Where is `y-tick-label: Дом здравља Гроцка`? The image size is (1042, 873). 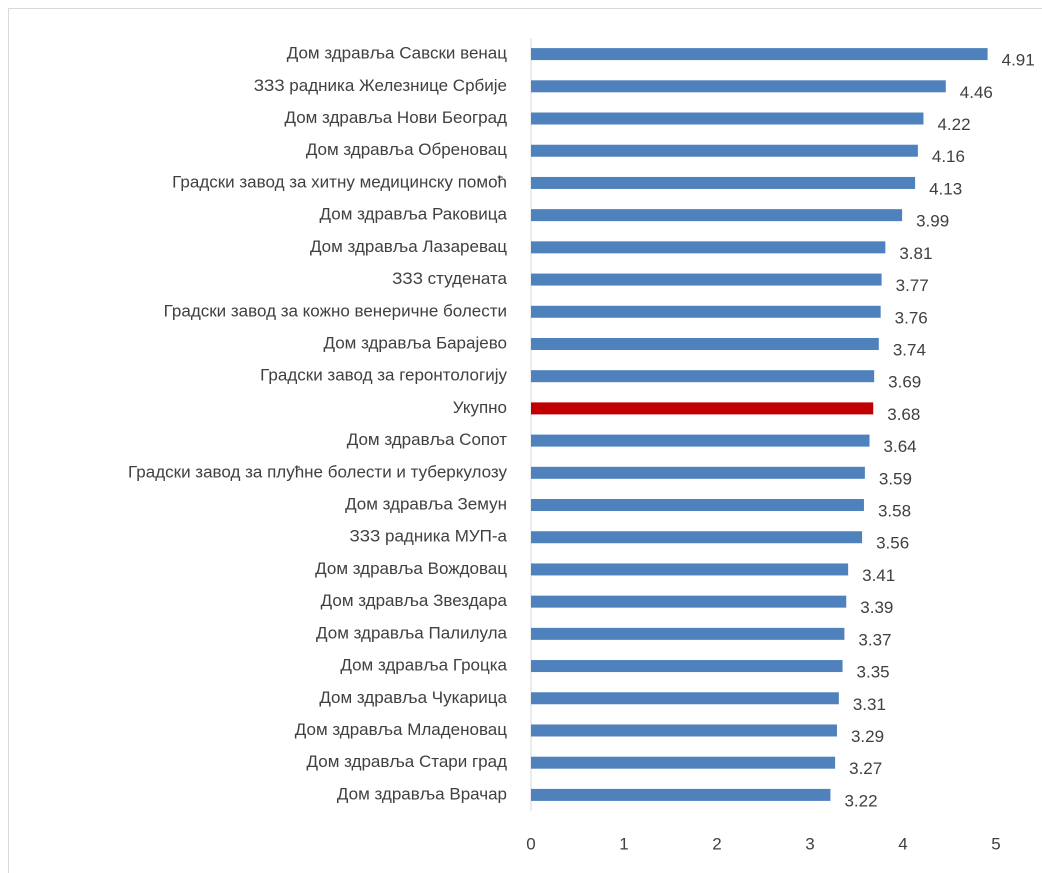
y-tick-label: Дом здравља Гроцка is located at coordinates (423, 665).